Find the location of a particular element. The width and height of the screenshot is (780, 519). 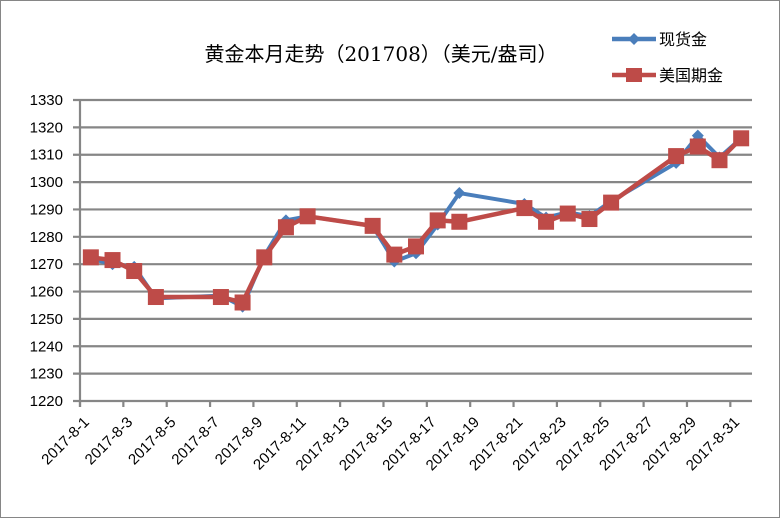

legend-label: 美国期金 is located at coordinates (691, 75).